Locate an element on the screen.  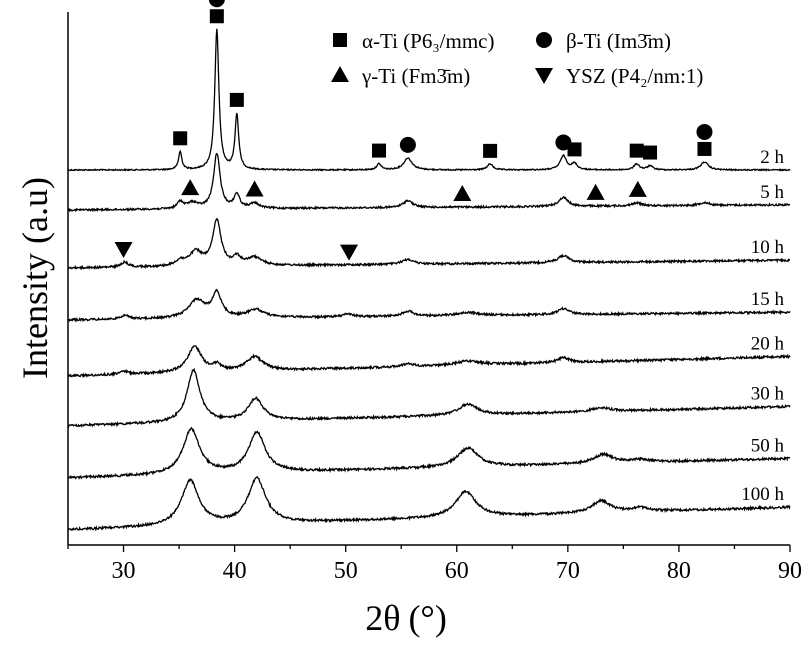
series-label: 20 h is located at coordinates (768, 343).